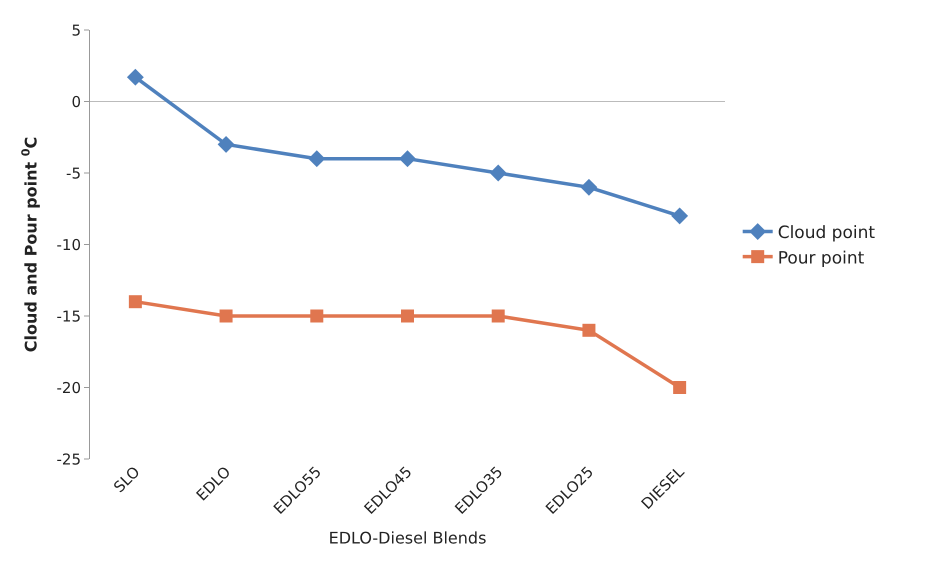 Image resolution: width=925 pixels, height=569 pixels. Describe the element at coordinates (407, 538) in the screenshot. I see `x-axis-title: EDLO-Diesel Blends` at that location.